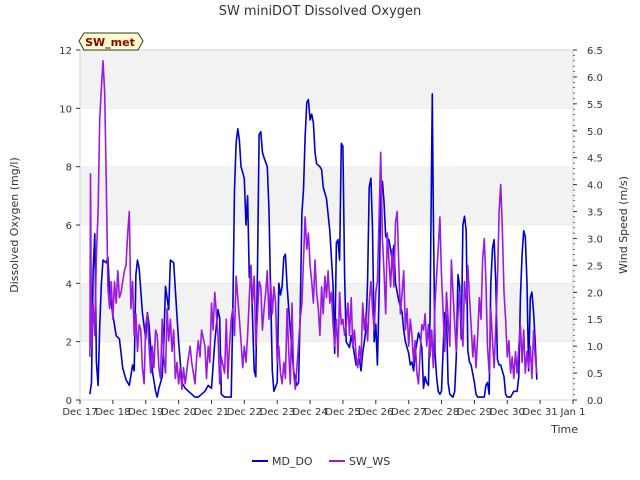 The width and height of the screenshot is (640, 480). Describe the element at coordinates (595, 105) in the screenshot. I see `y-right-tick-label: 5.5` at that location.